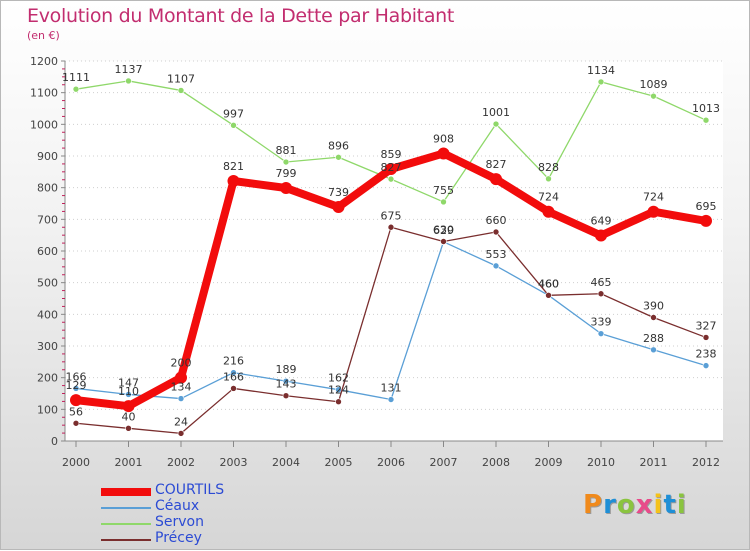  I want to click on data-label: 1111, so click(76, 77).